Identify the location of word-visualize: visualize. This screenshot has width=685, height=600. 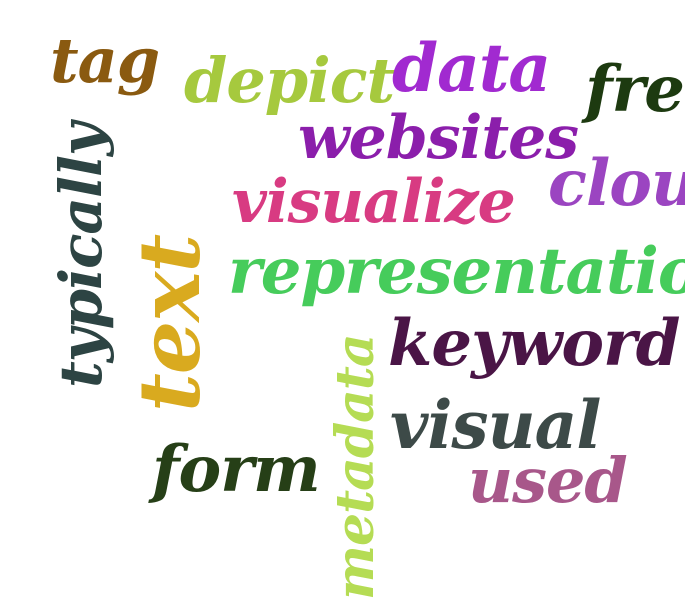
(374, 202).